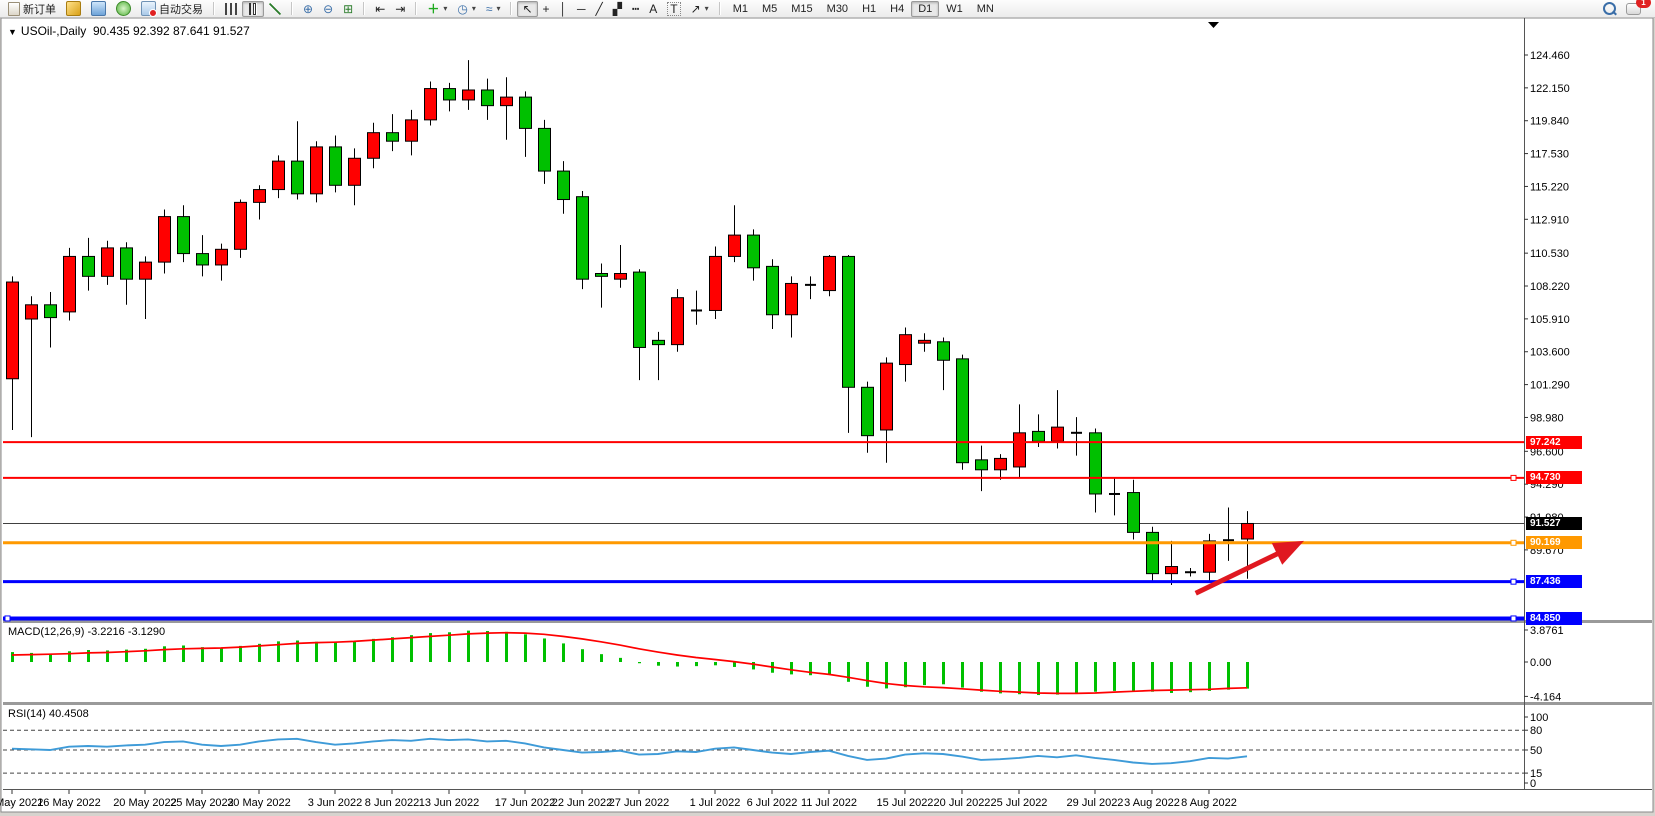 The height and width of the screenshot is (816, 1655). Describe the element at coordinates (348, 9) in the screenshot. I see `tile-windows-button: ⊞` at that location.